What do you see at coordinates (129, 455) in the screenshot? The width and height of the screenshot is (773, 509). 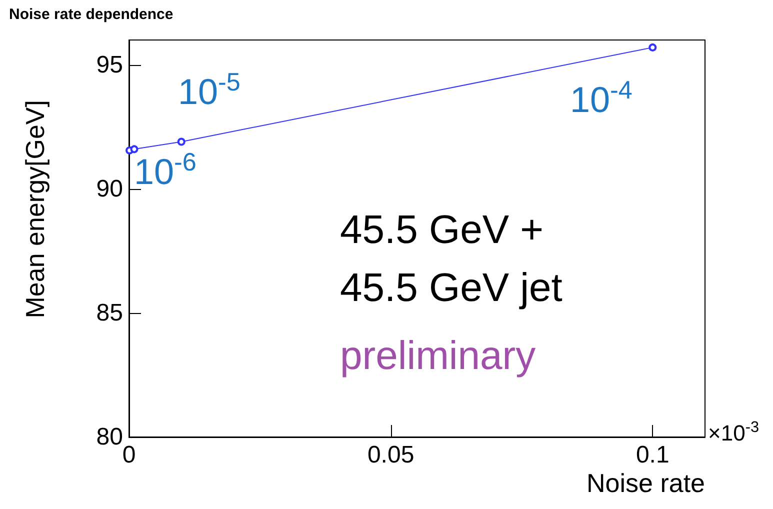 I see `x-tick-label: 0` at bounding box center [129, 455].